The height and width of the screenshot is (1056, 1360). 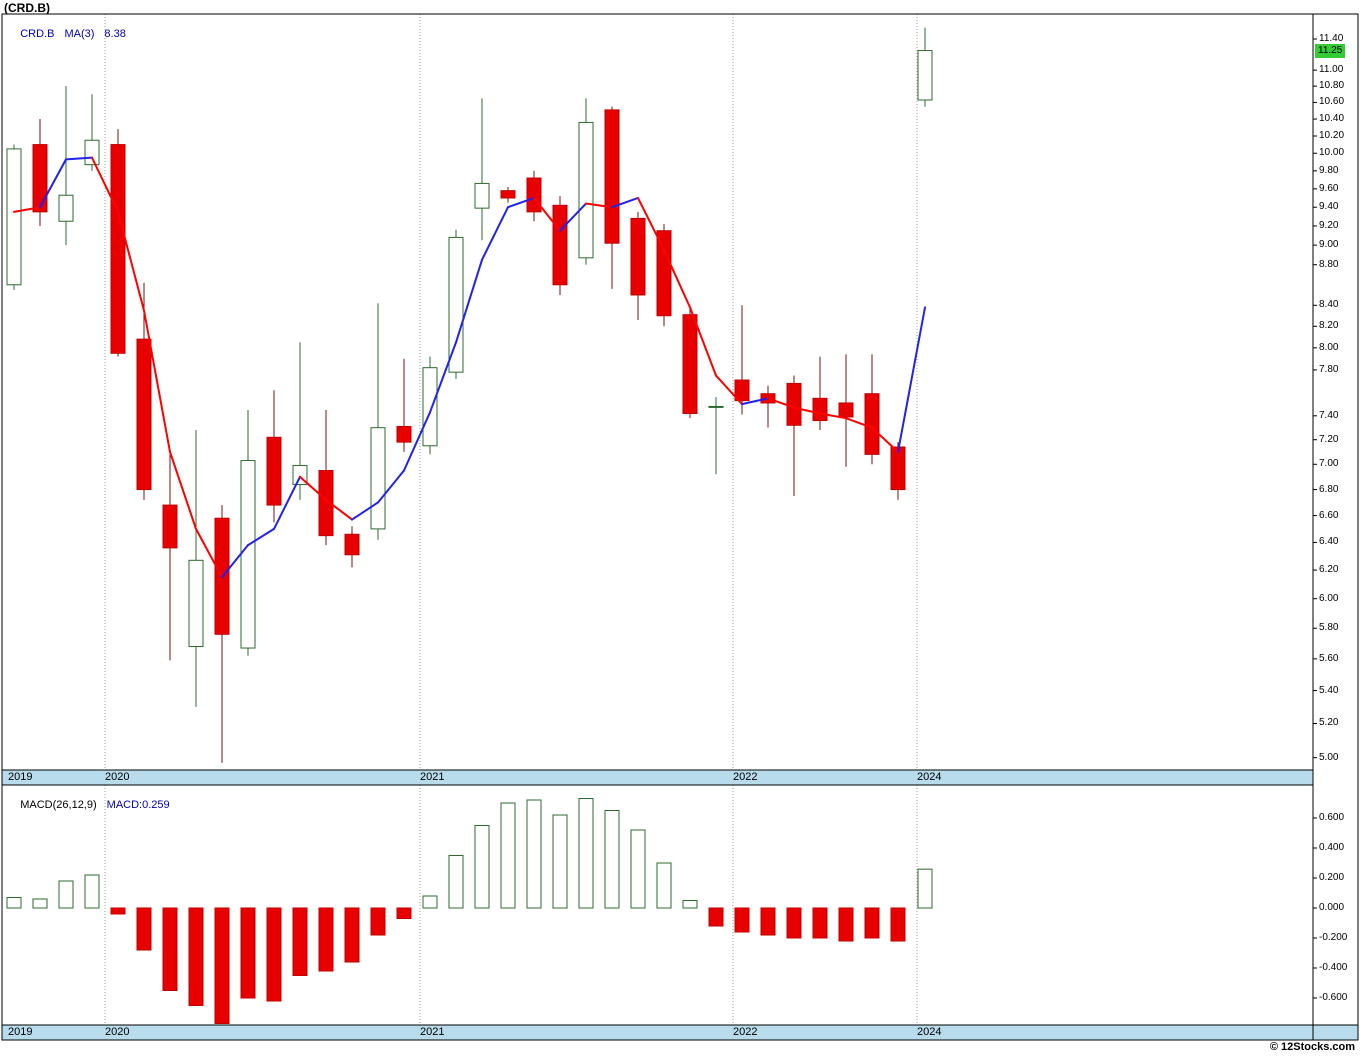 I want to click on price-axis-label: 6.00, so click(x=1329, y=598).